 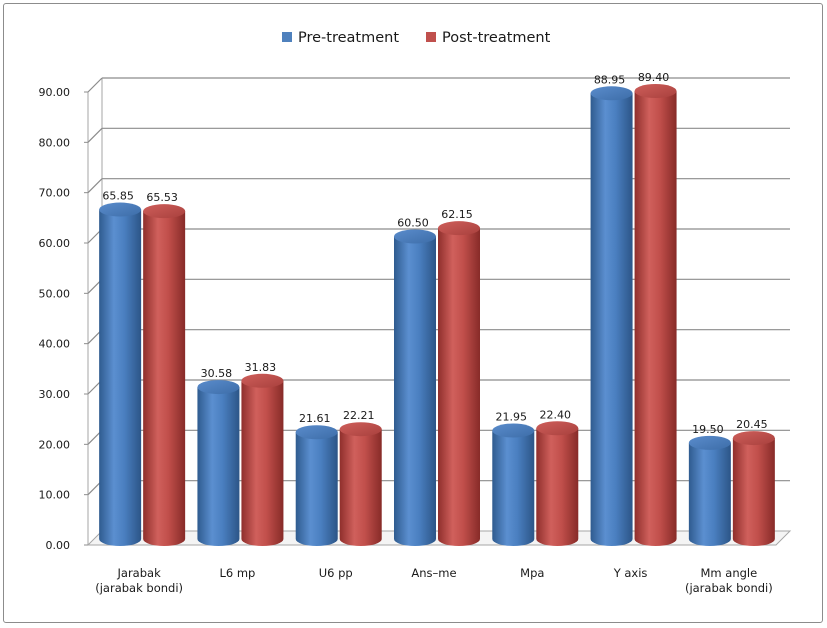 I want to click on legend-label-post-treatment: Post-treatment, so click(x=496, y=38).